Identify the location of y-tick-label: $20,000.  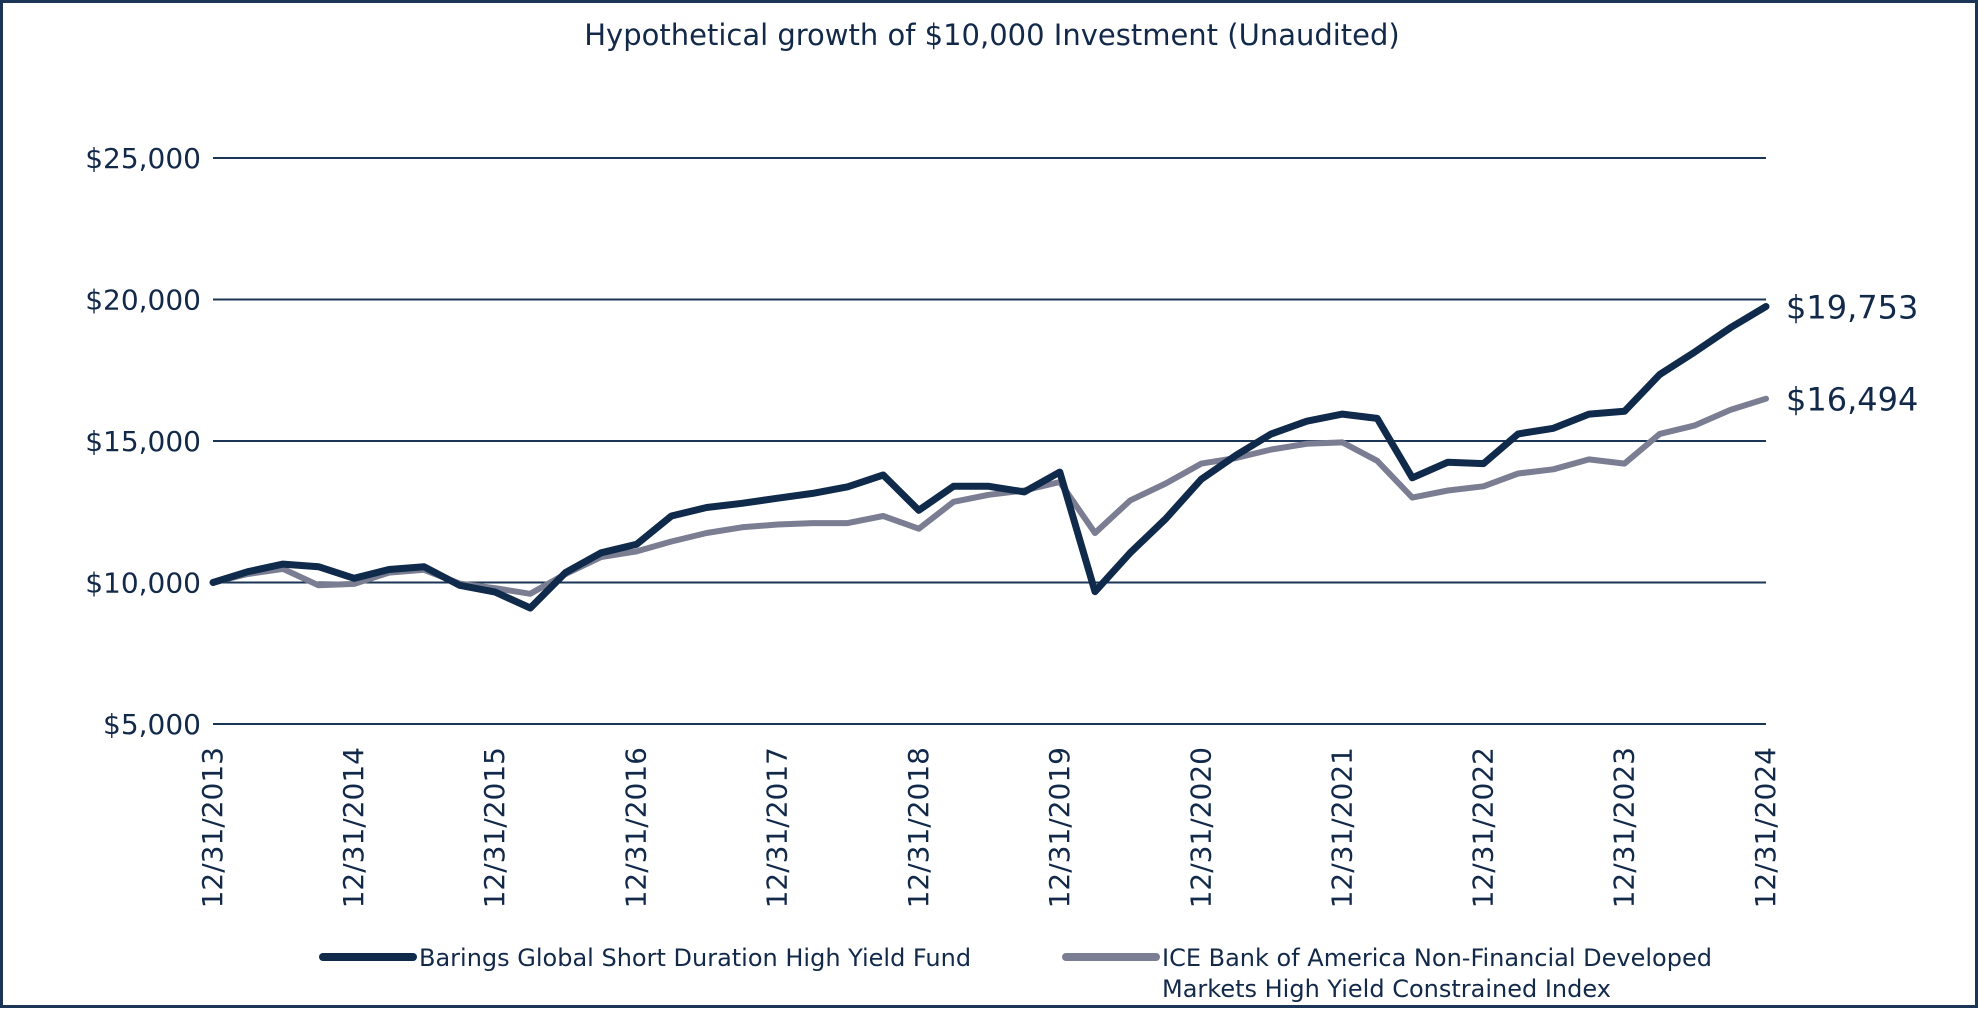
(143, 300).